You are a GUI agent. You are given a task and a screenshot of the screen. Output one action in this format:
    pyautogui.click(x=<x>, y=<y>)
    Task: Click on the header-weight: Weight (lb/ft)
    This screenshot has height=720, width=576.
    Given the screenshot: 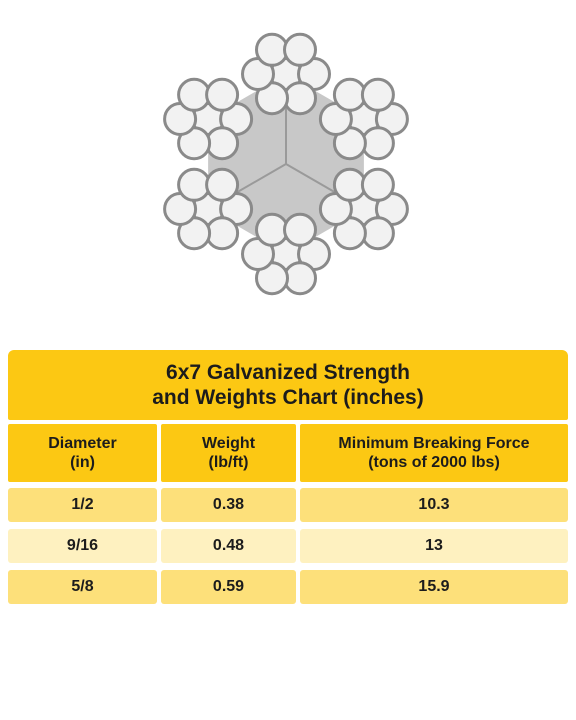 What is the action you would take?
    pyautogui.click(x=228, y=453)
    